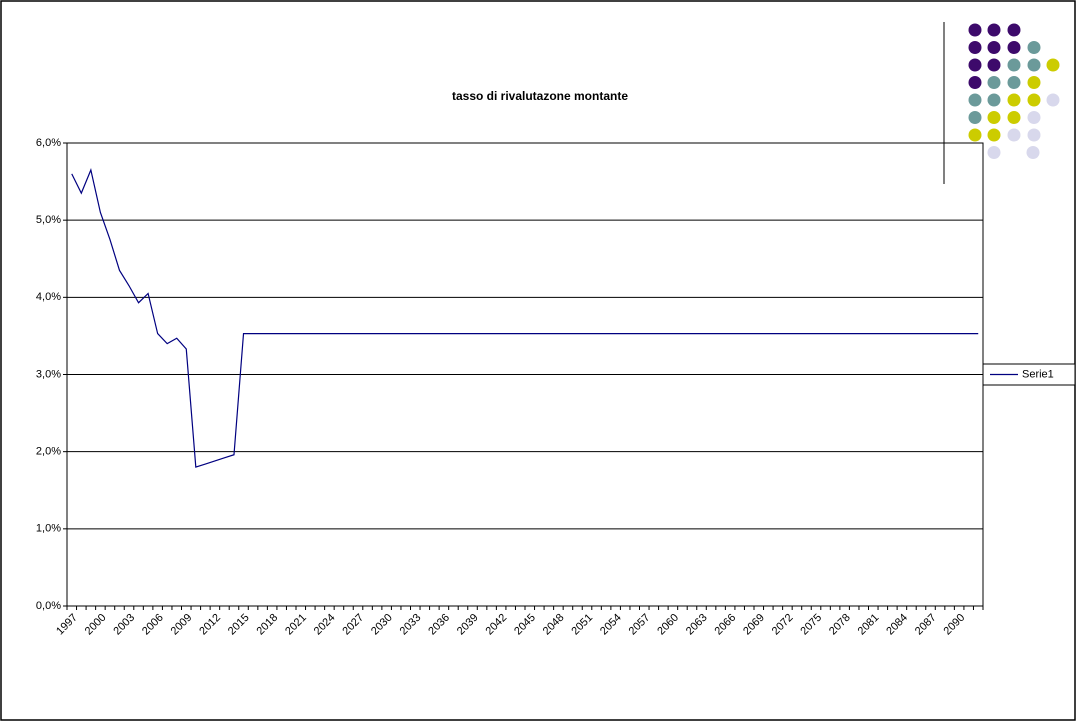 The height and width of the screenshot is (727, 1077). Describe the element at coordinates (540, 96) in the screenshot. I see `chart-title: tasso di rivalutazone montante` at that location.